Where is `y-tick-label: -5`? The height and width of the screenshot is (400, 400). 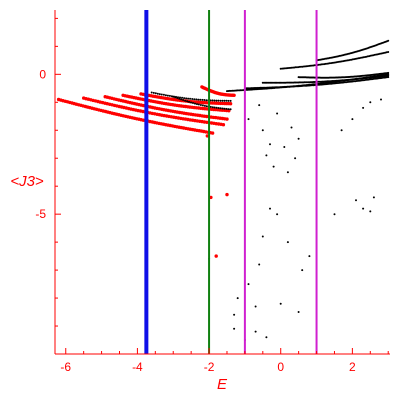 y-tick-label: -5 is located at coordinates (40, 214).